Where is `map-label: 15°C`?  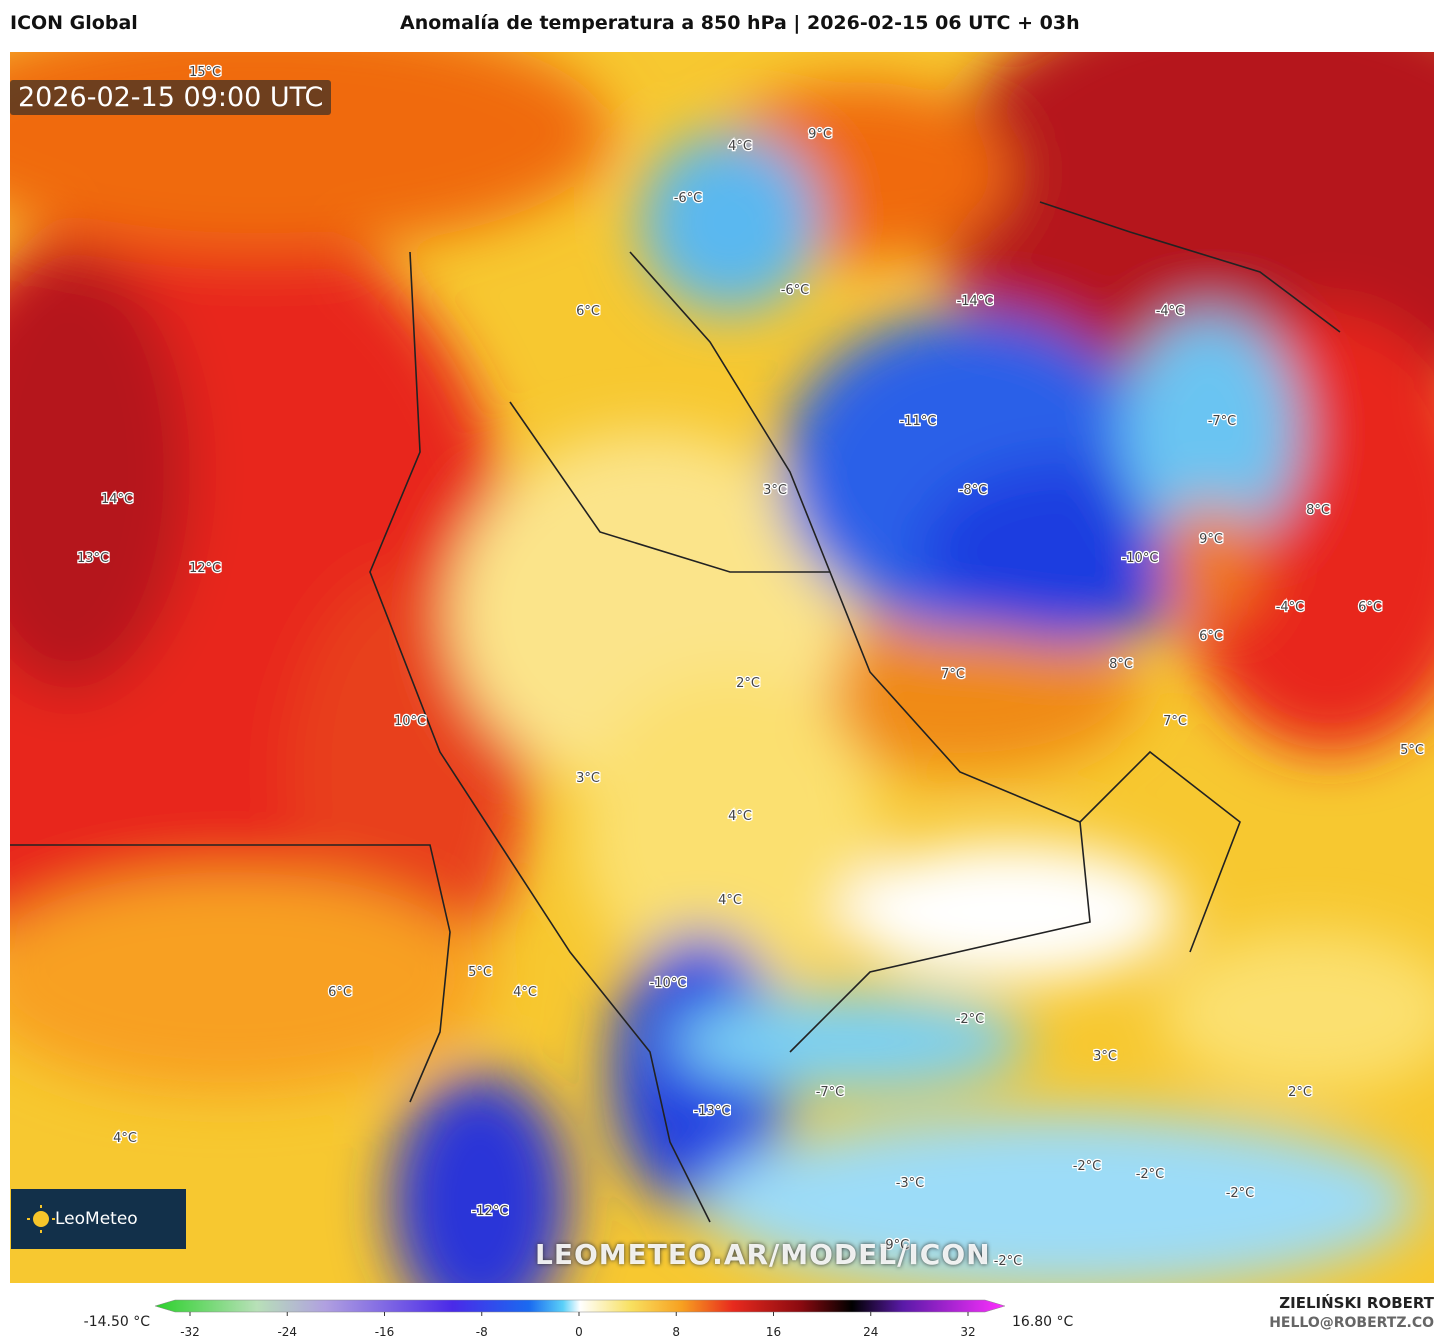
map-label: 15°C is located at coordinates (205, 72).